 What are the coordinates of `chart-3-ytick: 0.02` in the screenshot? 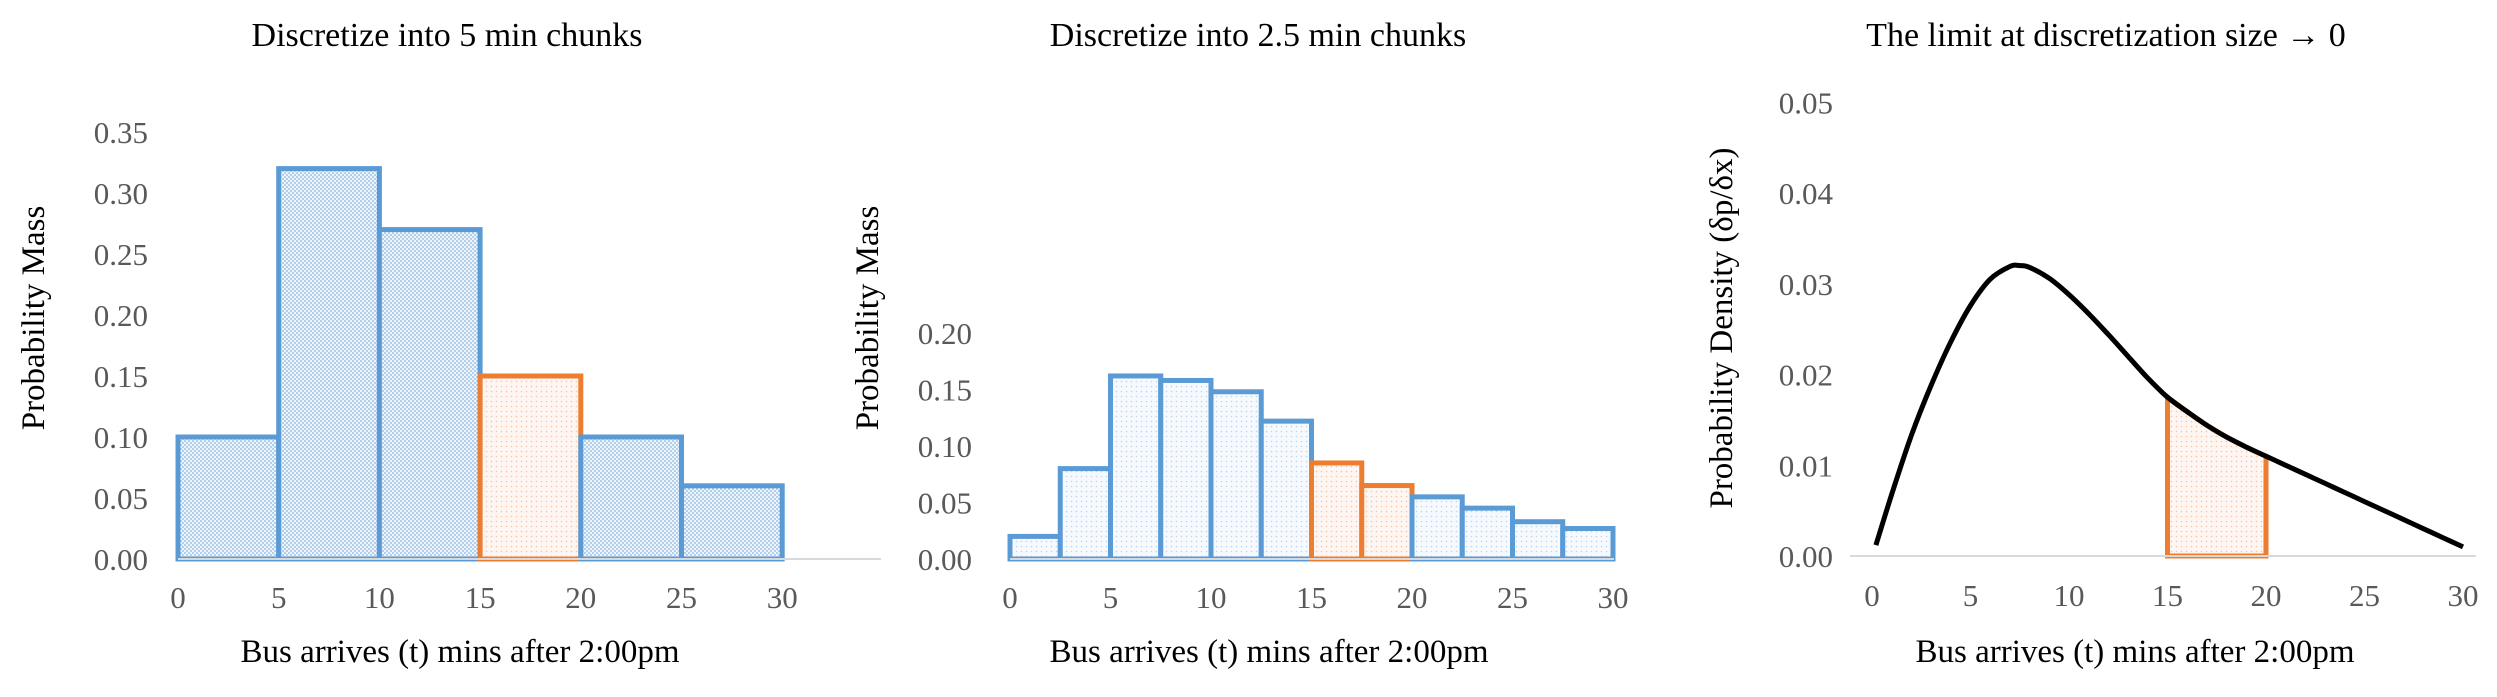 It's located at (1806, 375).